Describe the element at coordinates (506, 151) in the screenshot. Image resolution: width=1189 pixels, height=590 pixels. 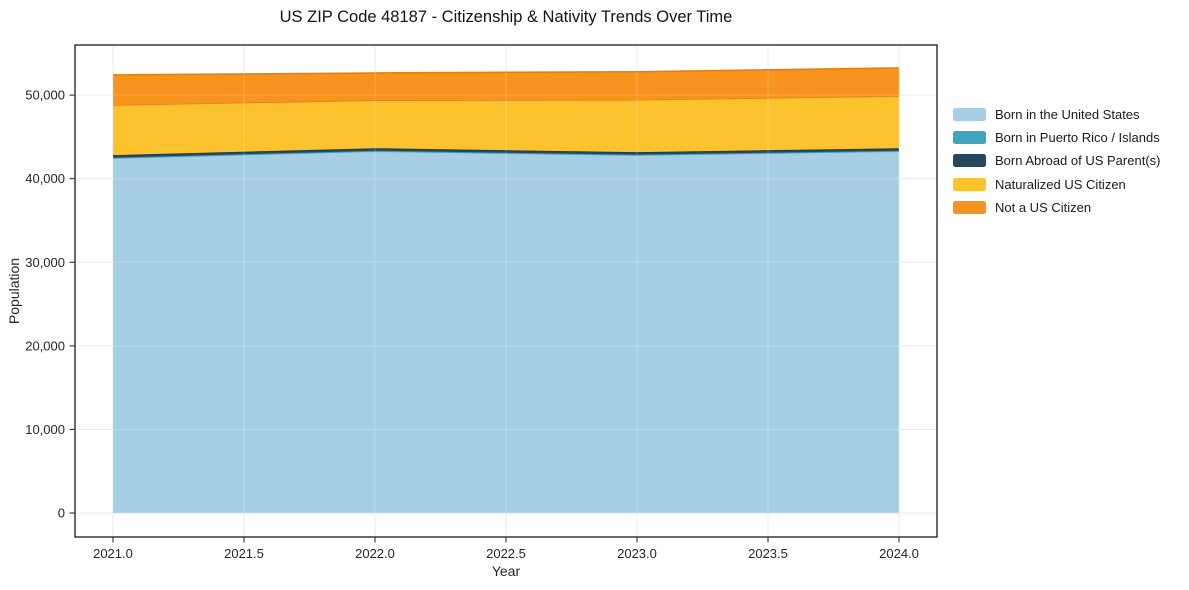
I see `area-edge-born-abroad-of-us-parent-s` at that location.